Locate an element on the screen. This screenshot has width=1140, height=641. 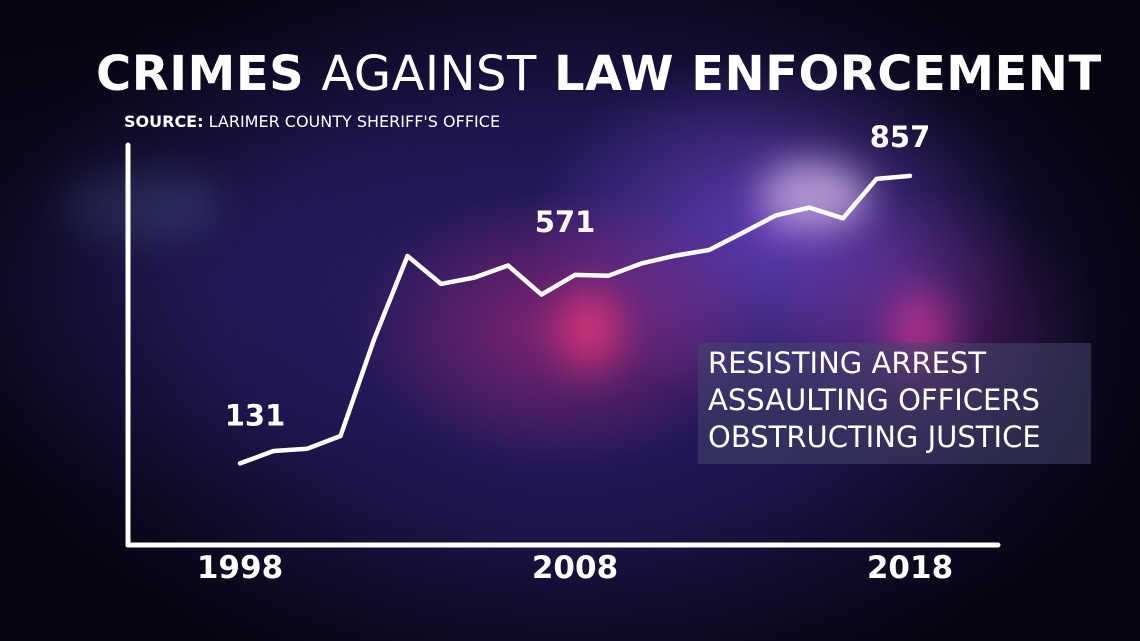
data-point-2011 is located at coordinates (675, 255).